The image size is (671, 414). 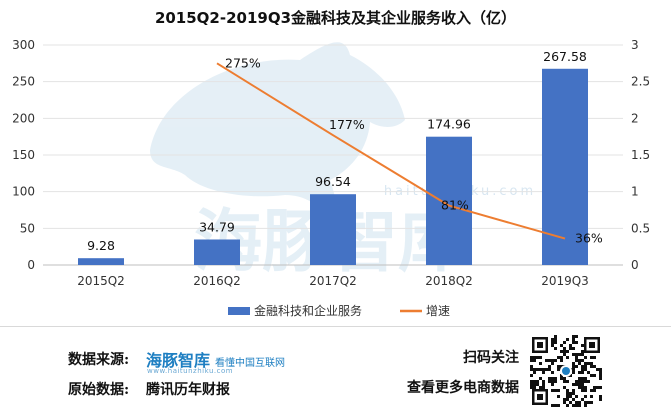 I want to click on y-right-tick-label: 3, so click(x=635, y=45).